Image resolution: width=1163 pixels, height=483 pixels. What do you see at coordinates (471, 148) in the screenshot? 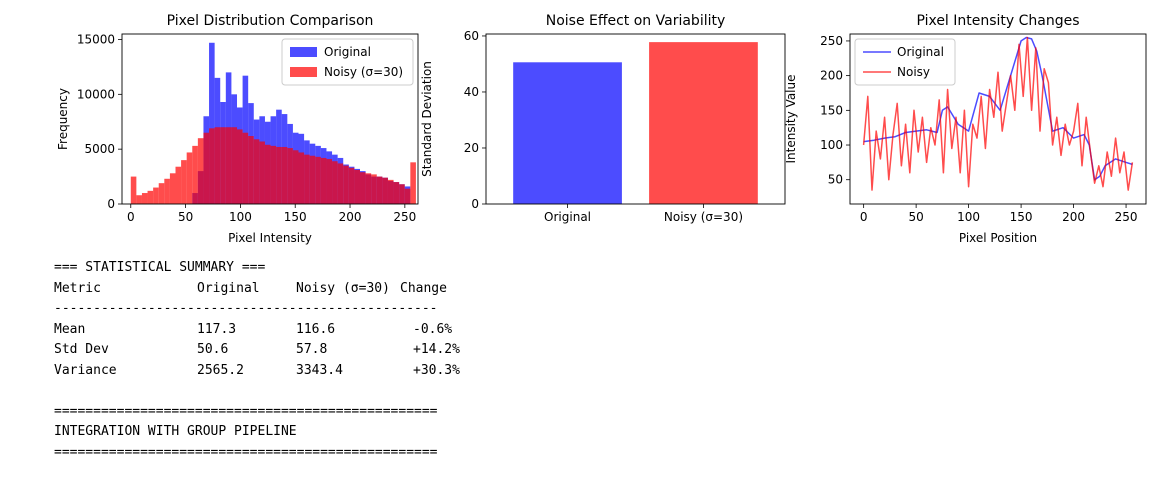
I see `y-tick-label: 20` at bounding box center [471, 148].